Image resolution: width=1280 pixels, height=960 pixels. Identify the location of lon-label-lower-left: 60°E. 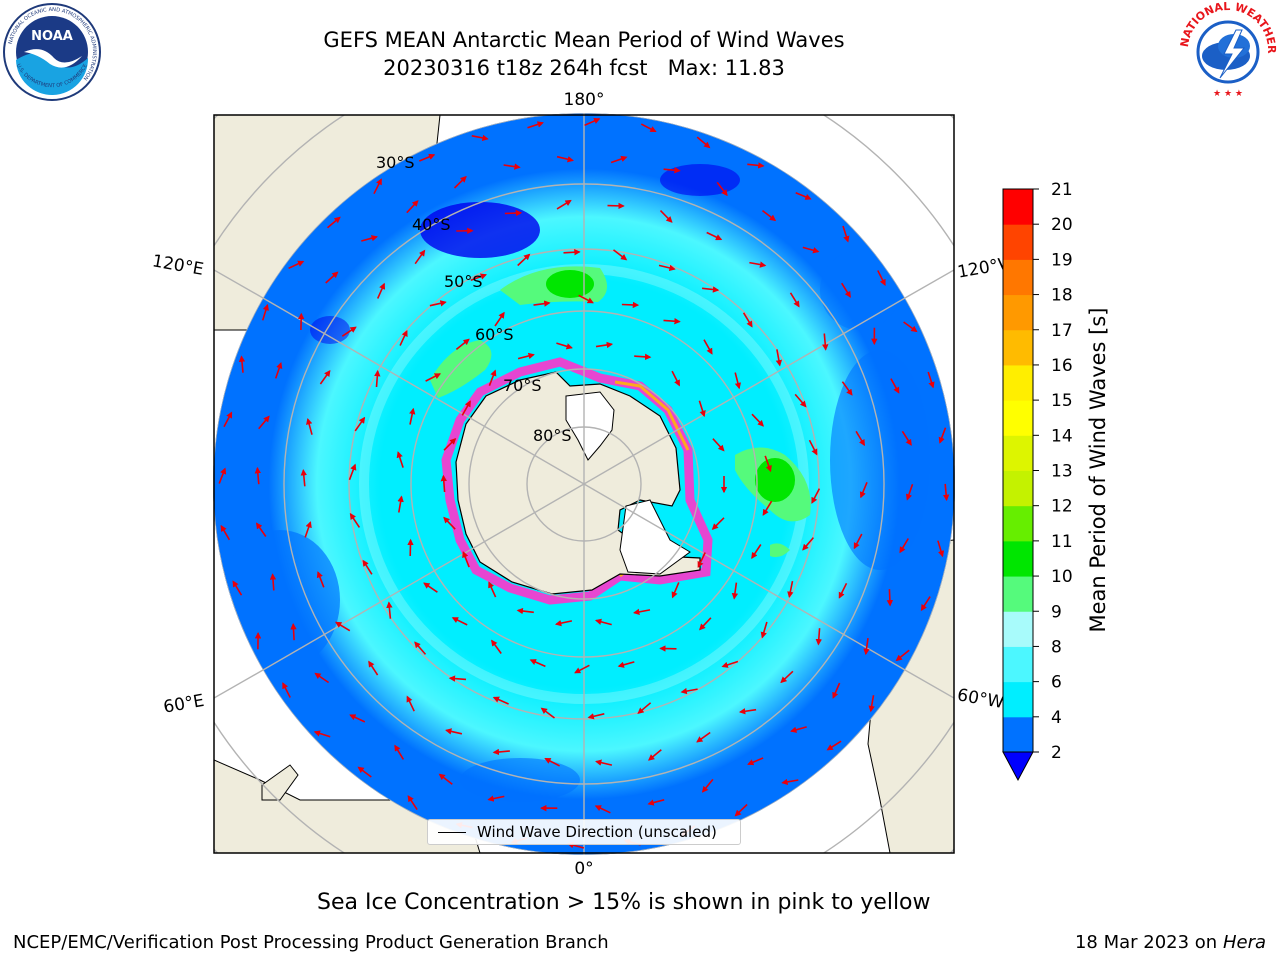
(184, 704).